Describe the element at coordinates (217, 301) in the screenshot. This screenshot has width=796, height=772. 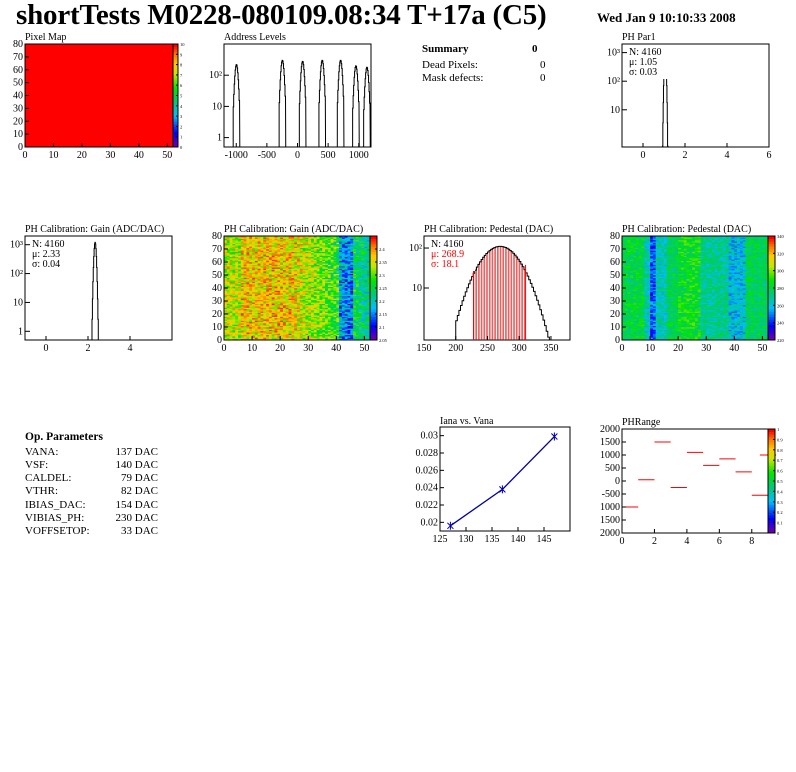
I see `y-tick-label: 30` at that location.